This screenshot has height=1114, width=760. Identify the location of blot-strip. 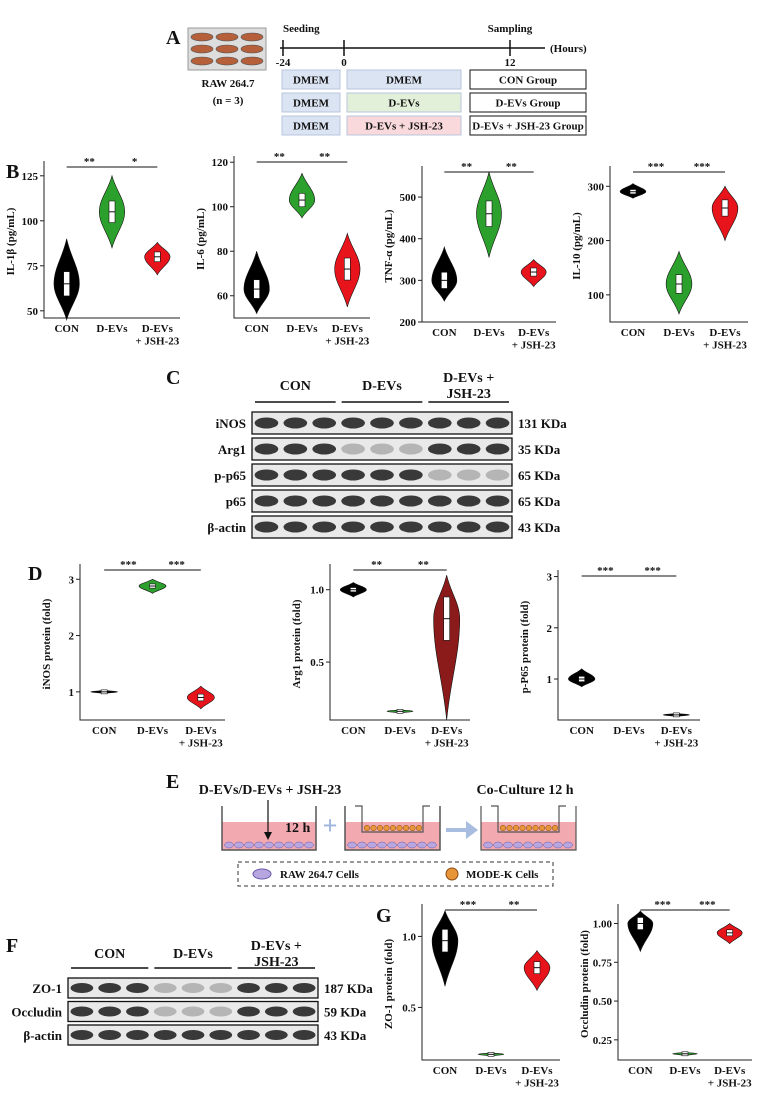
(193, 1011).